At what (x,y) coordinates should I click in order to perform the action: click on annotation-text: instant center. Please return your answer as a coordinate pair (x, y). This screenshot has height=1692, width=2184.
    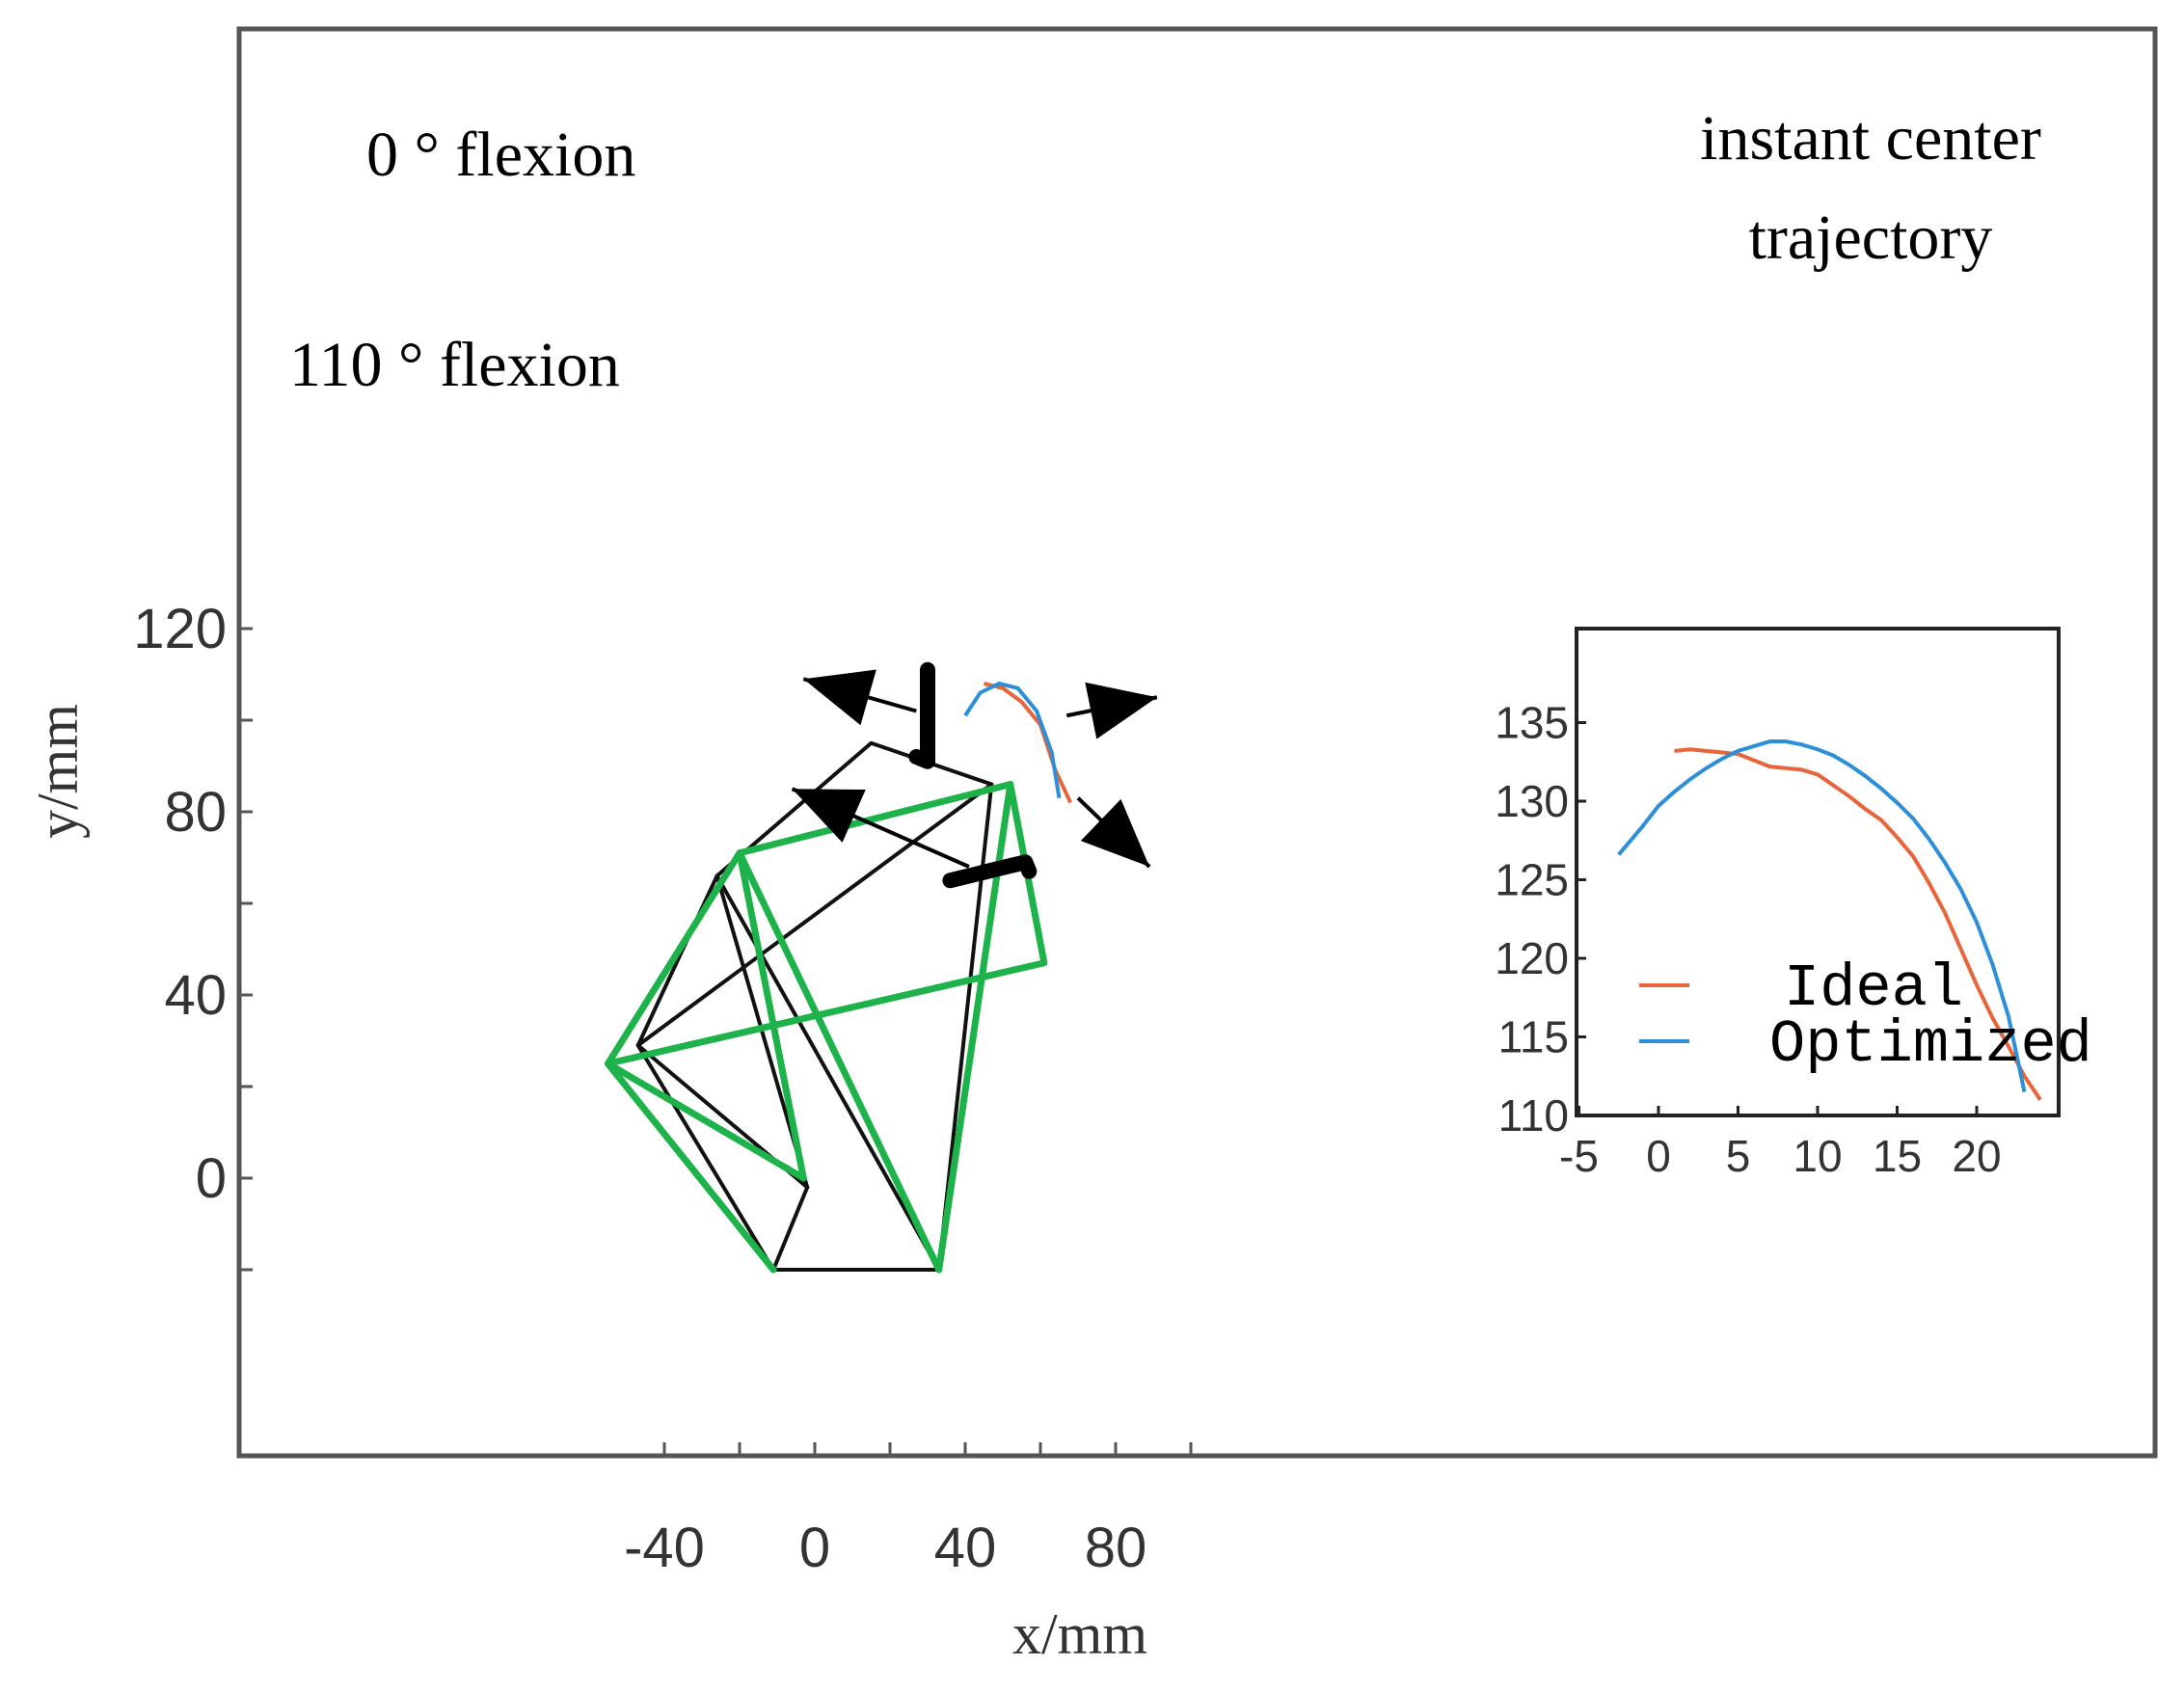
    Looking at the image, I should click on (1871, 138).